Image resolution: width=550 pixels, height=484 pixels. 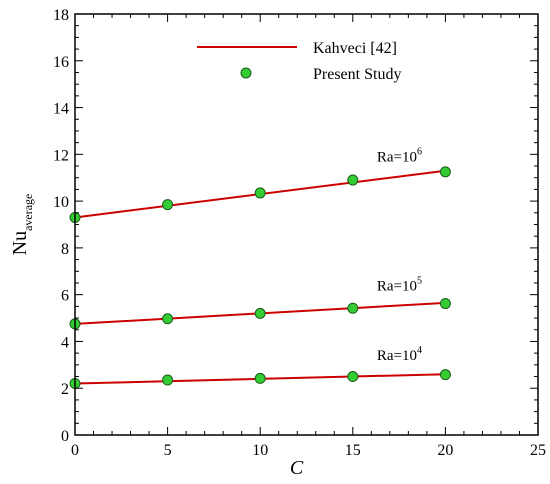 What do you see at coordinates (299, 61) in the screenshot?
I see `legend: Kahveci [42] Present Study` at bounding box center [299, 61].